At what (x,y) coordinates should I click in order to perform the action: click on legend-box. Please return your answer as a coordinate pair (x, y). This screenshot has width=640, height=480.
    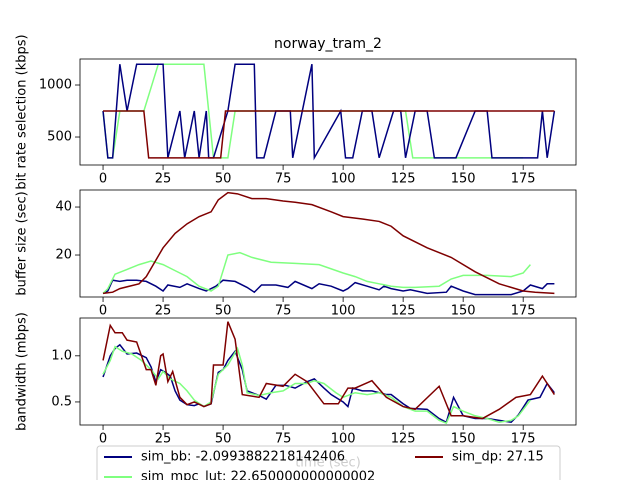
    Looking at the image, I should click on (328, 462).